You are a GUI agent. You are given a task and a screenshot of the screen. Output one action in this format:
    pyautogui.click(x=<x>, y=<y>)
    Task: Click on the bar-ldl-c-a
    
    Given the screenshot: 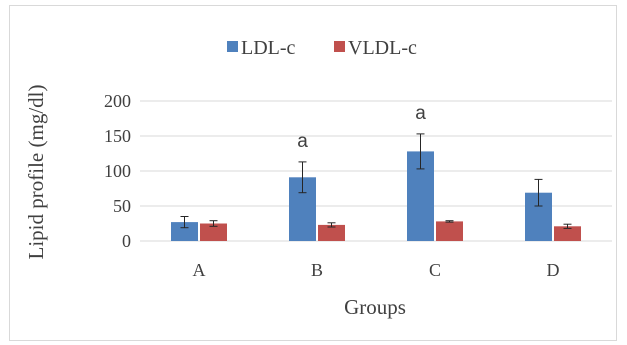 What is the action you would take?
    pyautogui.click(x=184, y=231)
    